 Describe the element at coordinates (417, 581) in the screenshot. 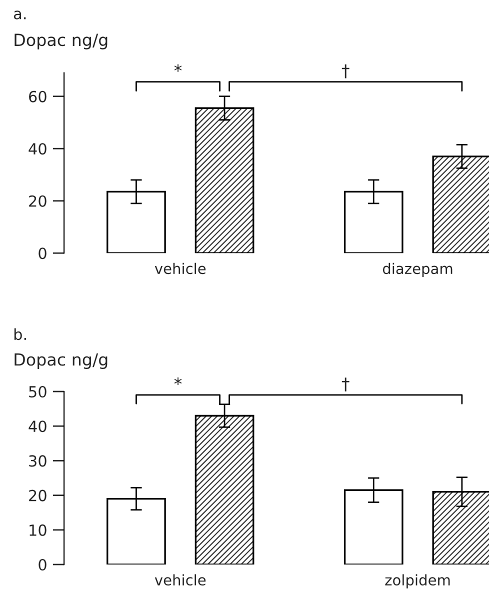

I see `x-tick-label: zolpidem` at that location.